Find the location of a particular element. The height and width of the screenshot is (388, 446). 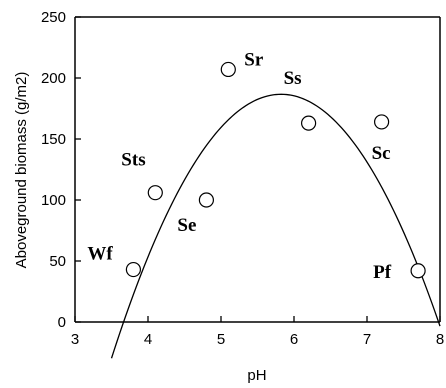

y-axis-title: Aboveground biomass (g/m2) is located at coordinates (21, 170).